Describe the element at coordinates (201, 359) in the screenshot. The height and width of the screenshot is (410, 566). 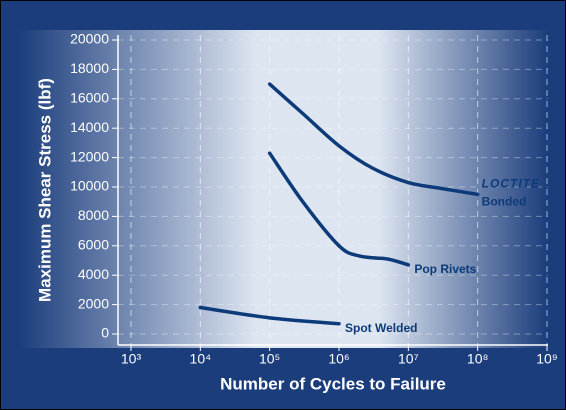
I see `x-tick-label: 10⁴` at that location.